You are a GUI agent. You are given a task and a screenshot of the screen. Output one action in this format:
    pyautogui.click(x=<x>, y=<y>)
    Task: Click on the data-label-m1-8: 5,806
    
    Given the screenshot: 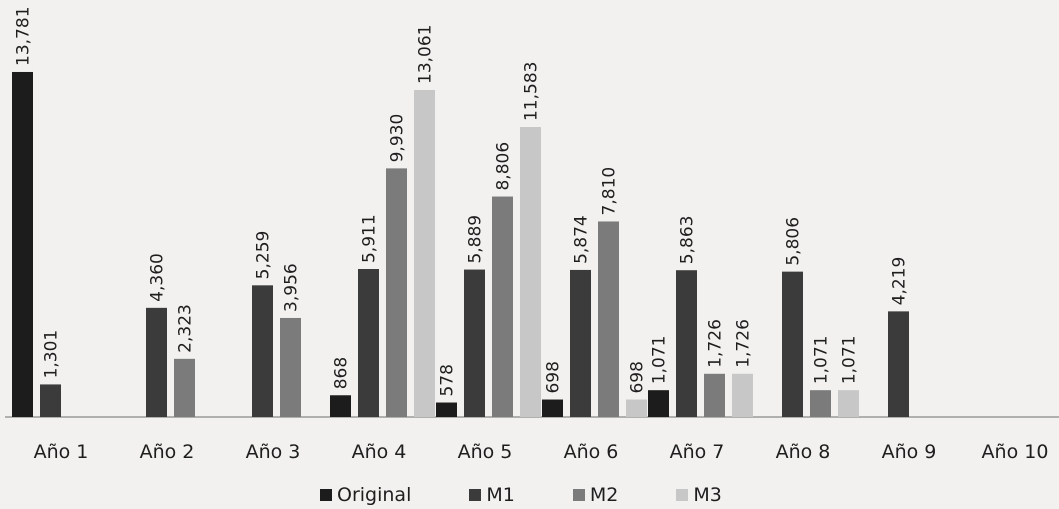 What is the action you would take?
    pyautogui.click(x=794, y=241)
    